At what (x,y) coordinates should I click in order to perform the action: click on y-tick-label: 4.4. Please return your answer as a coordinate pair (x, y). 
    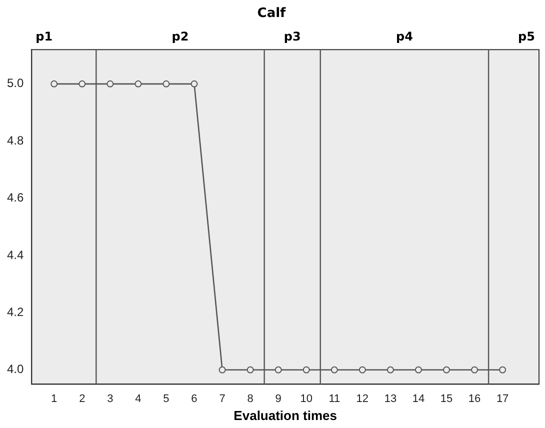
    Looking at the image, I should click on (15, 255).